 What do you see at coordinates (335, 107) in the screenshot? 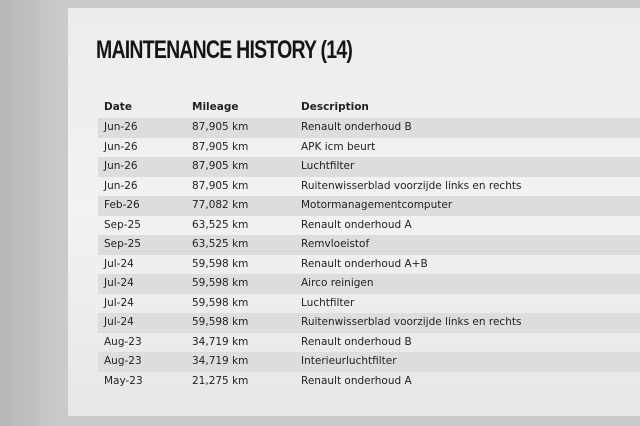
I see `column-header: Description` at bounding box center [335, 107].